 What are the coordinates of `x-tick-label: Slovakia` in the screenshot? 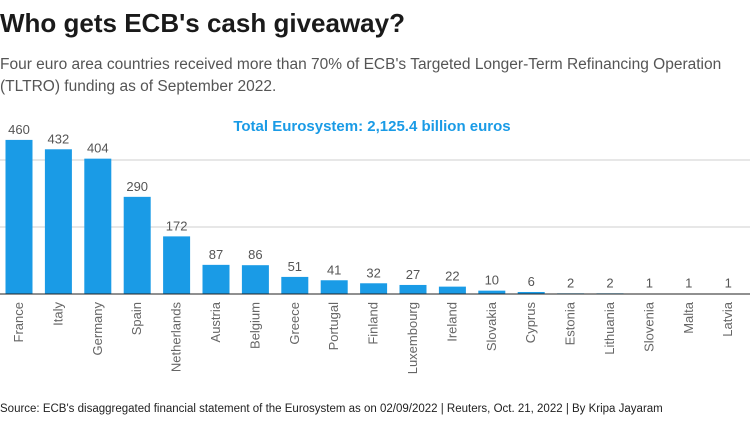 It's located at (491, 326).